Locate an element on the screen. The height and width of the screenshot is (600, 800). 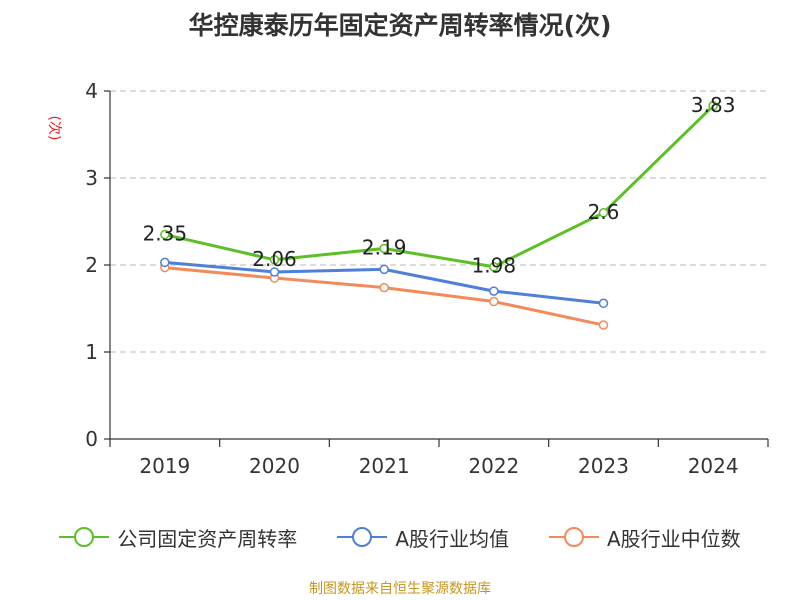
y-tick-label-4: 4 is located at coordinates (91, 91).